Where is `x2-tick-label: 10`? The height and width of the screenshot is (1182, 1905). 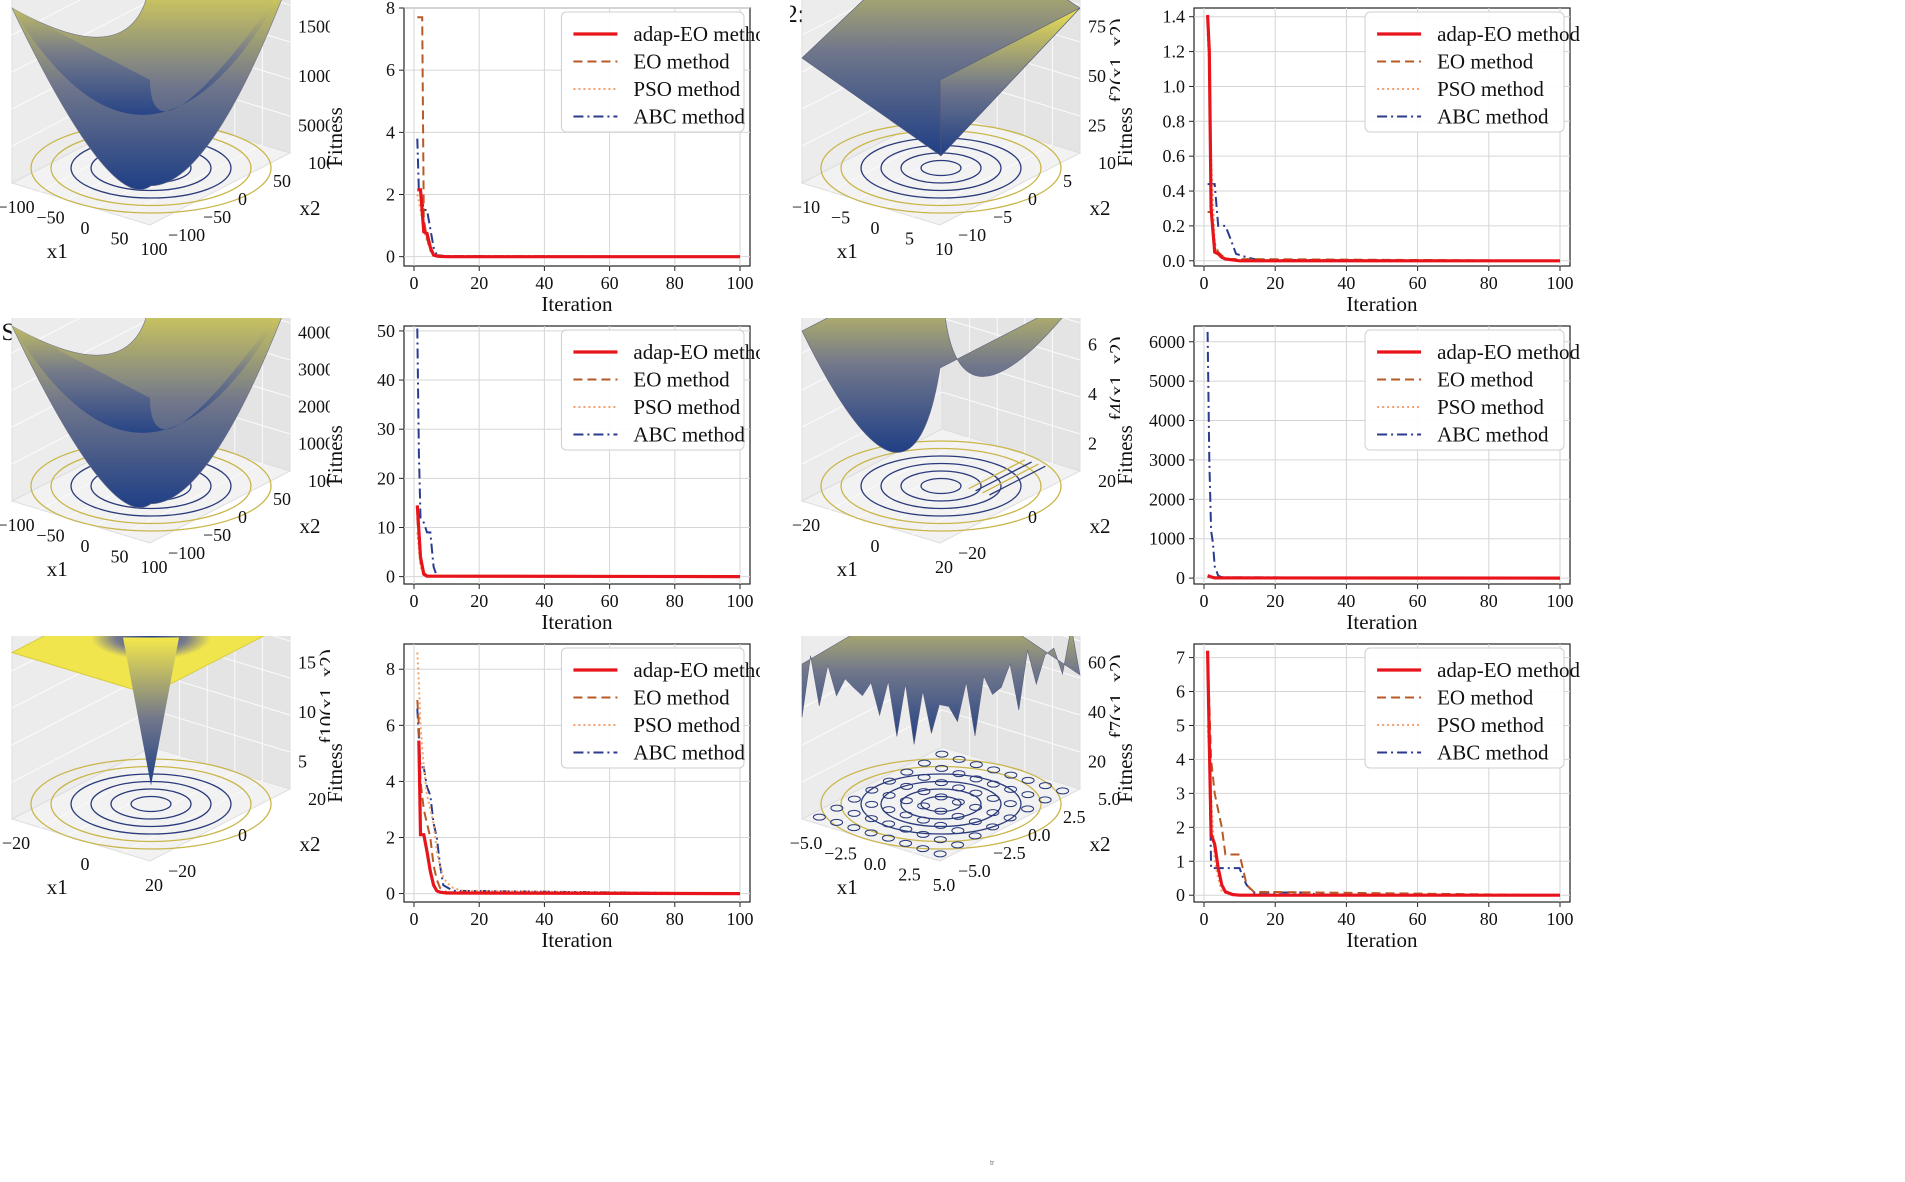 x2-tick-label: 10 is located at coordinates (1107, 163).